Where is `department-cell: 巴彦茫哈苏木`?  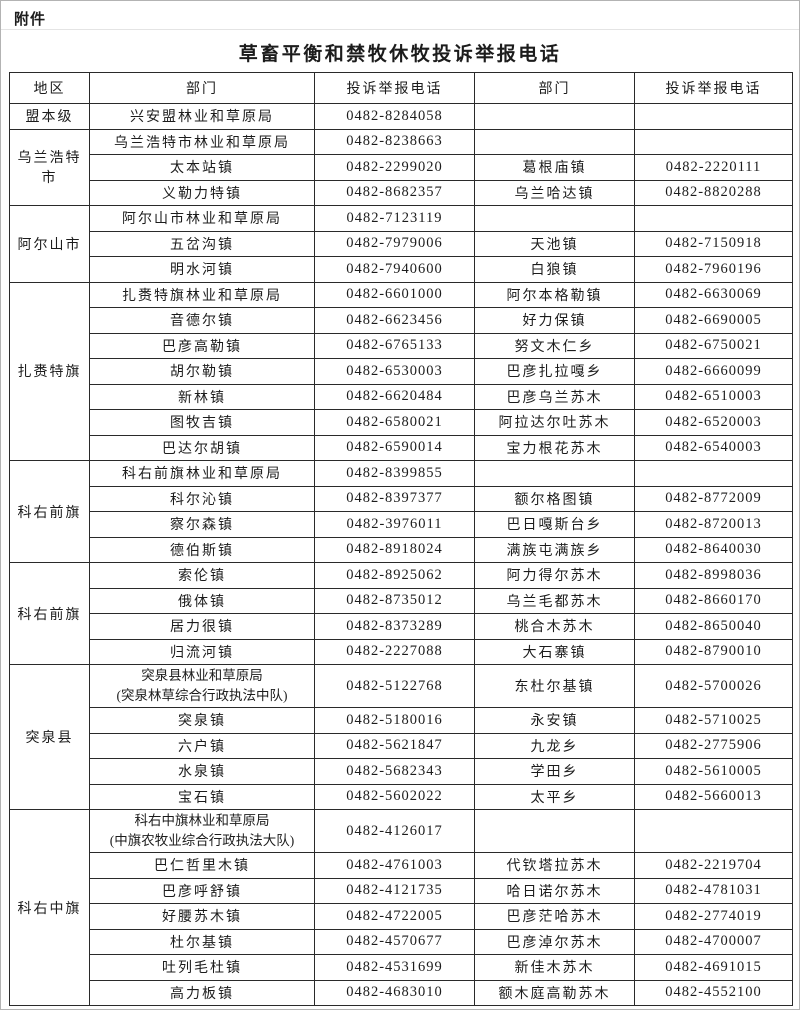
department-cell: 巴彦茫哈苏木 is located at coordinates (554, 916).